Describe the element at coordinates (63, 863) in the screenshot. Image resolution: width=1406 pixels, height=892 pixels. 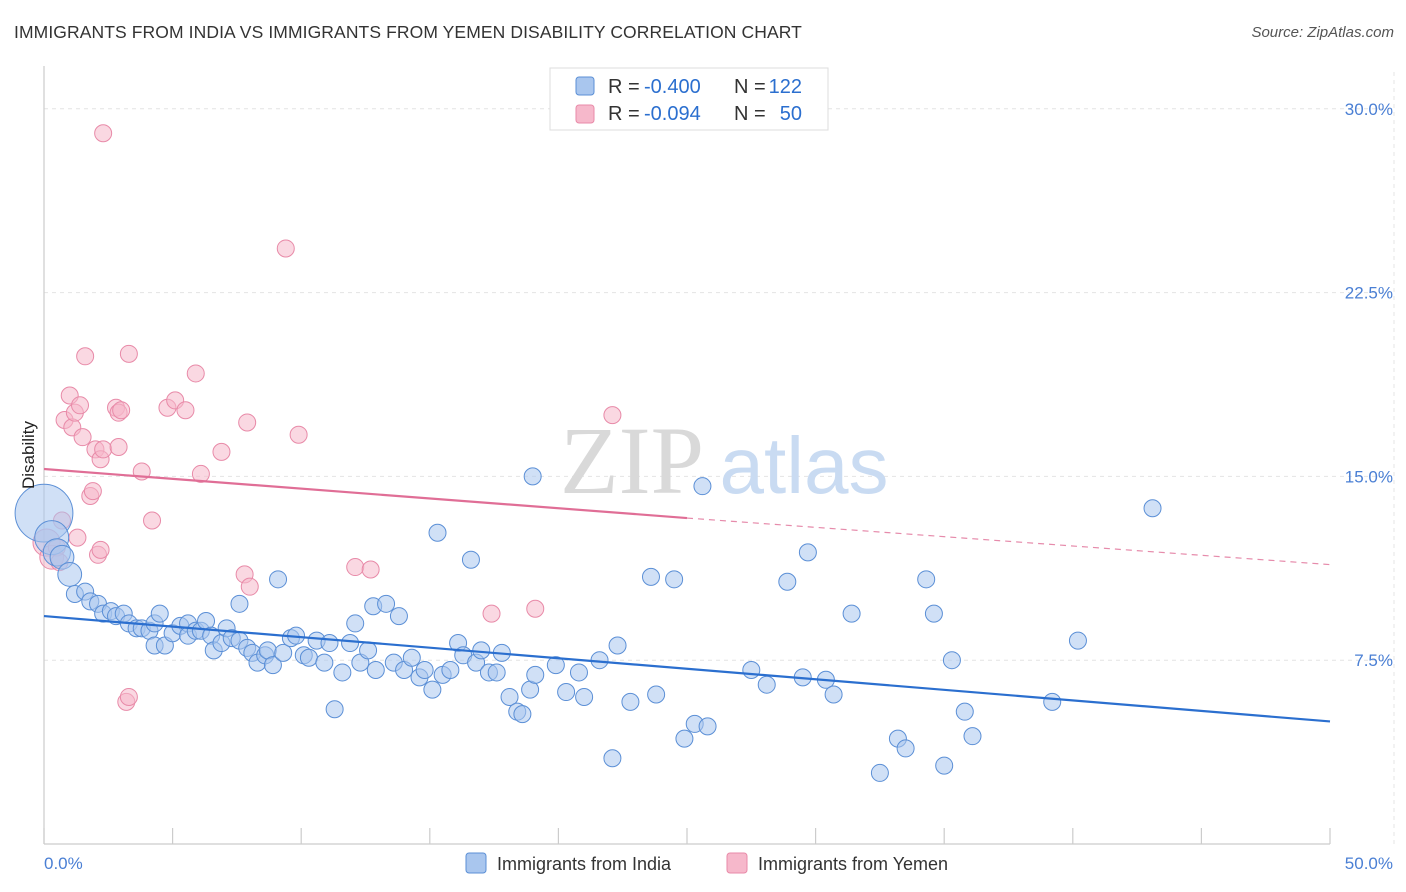
I see `x-tick-label-0: 0.0%` at that location.